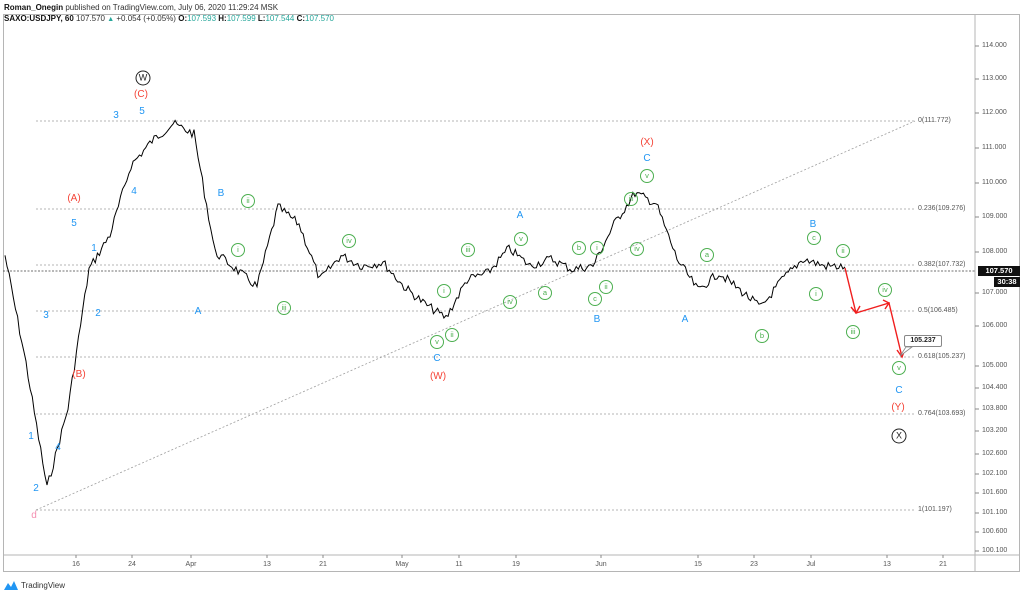  I want to click on wave-label: d, so click(34, 515).